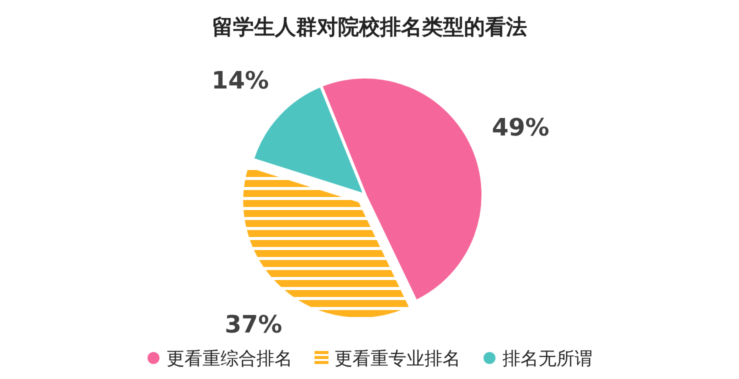  What do you see at coordinates (397, 359) in the screenshot?
I see `legend-label: 更看重专业排名` at bounding box center [397, 359].